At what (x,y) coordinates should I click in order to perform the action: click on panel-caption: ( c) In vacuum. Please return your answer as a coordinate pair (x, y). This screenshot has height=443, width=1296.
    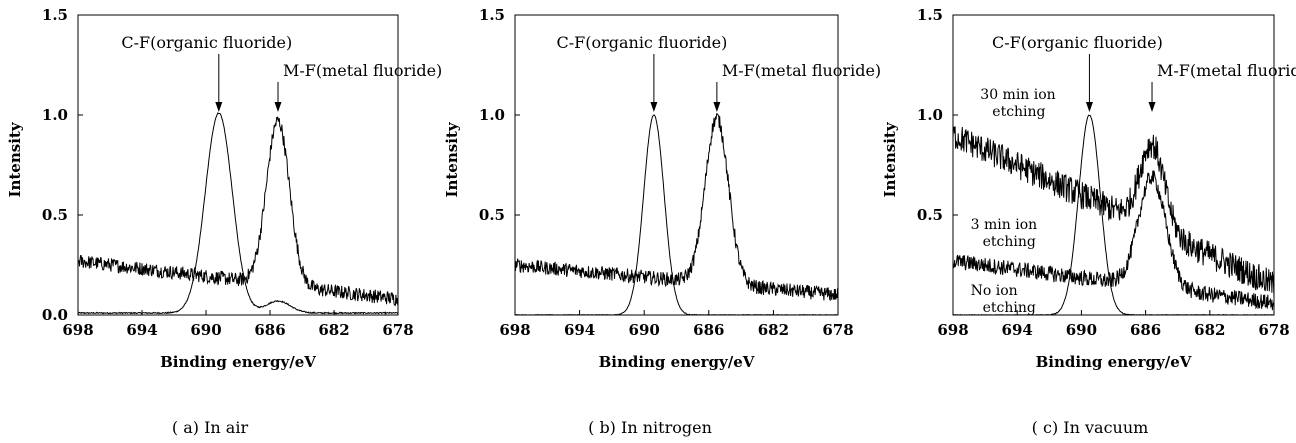
    Looking at the image, I should click on (1090, 427).